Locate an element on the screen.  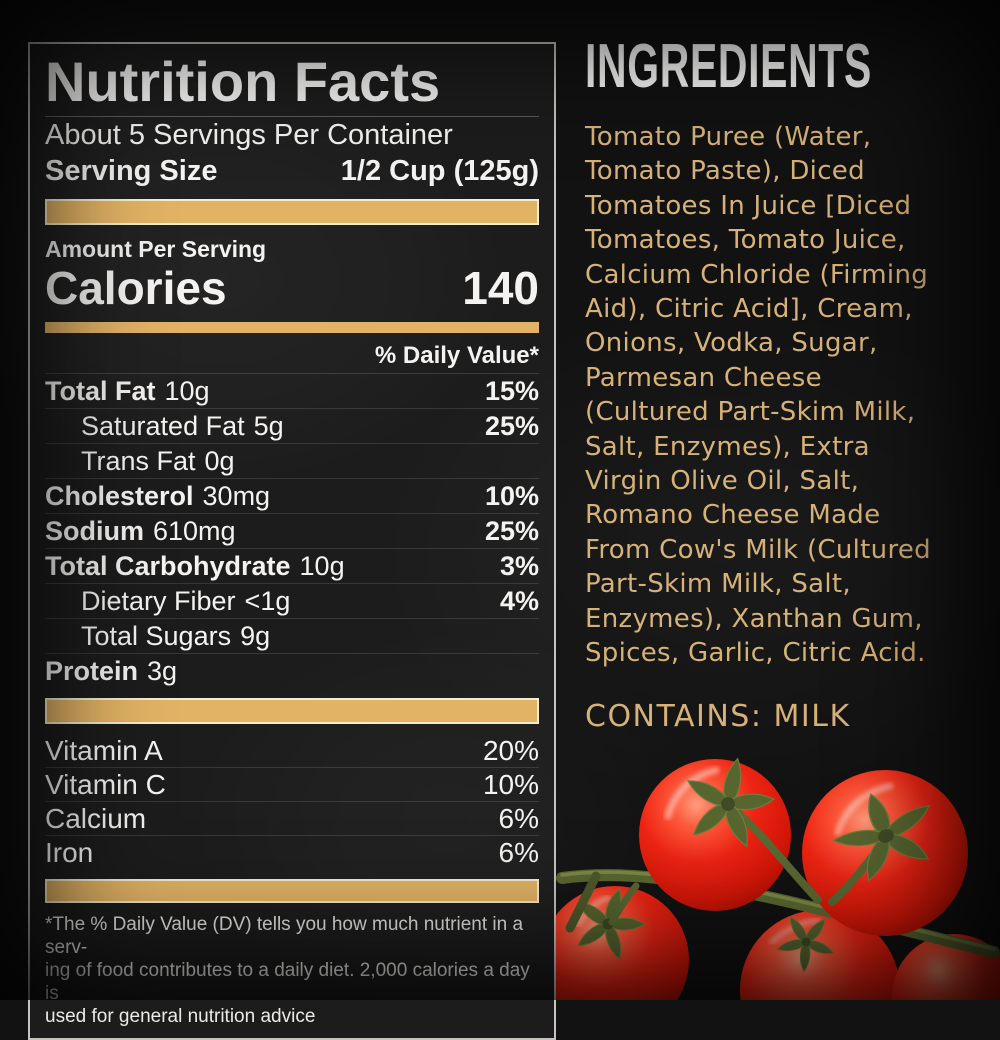
nutrient-row-sodium: Sodium 610mg 25% is located at coordinates (292, 531).